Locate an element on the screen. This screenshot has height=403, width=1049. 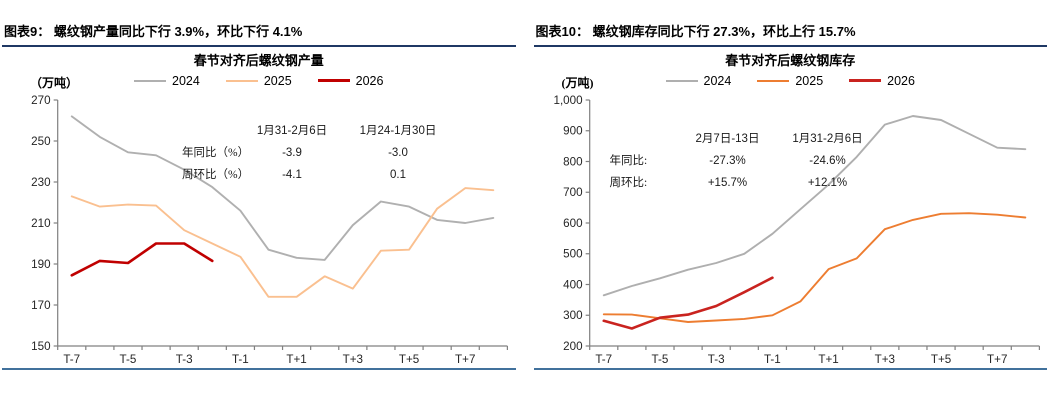
series-line-2024 is located at coordinates (282, 188).